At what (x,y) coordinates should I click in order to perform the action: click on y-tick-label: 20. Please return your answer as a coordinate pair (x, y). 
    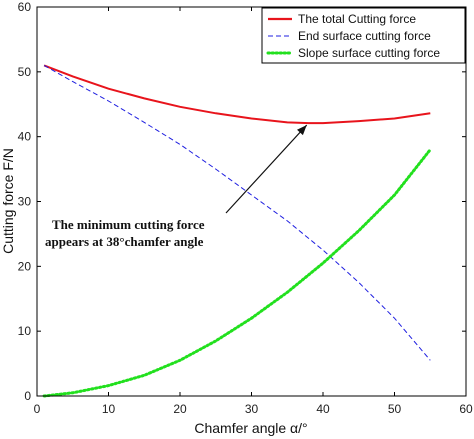
    Looking at the image, I should click on (25, 266).